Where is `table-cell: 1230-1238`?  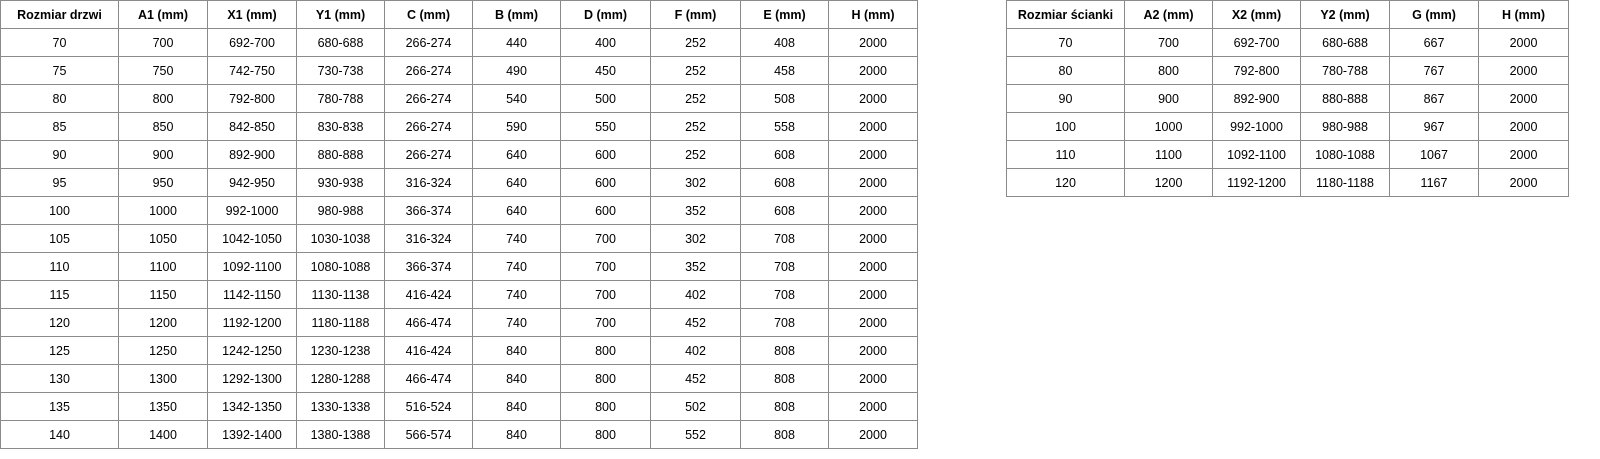 table-cell: 1230-1238 is located at coordinates (340, 350).